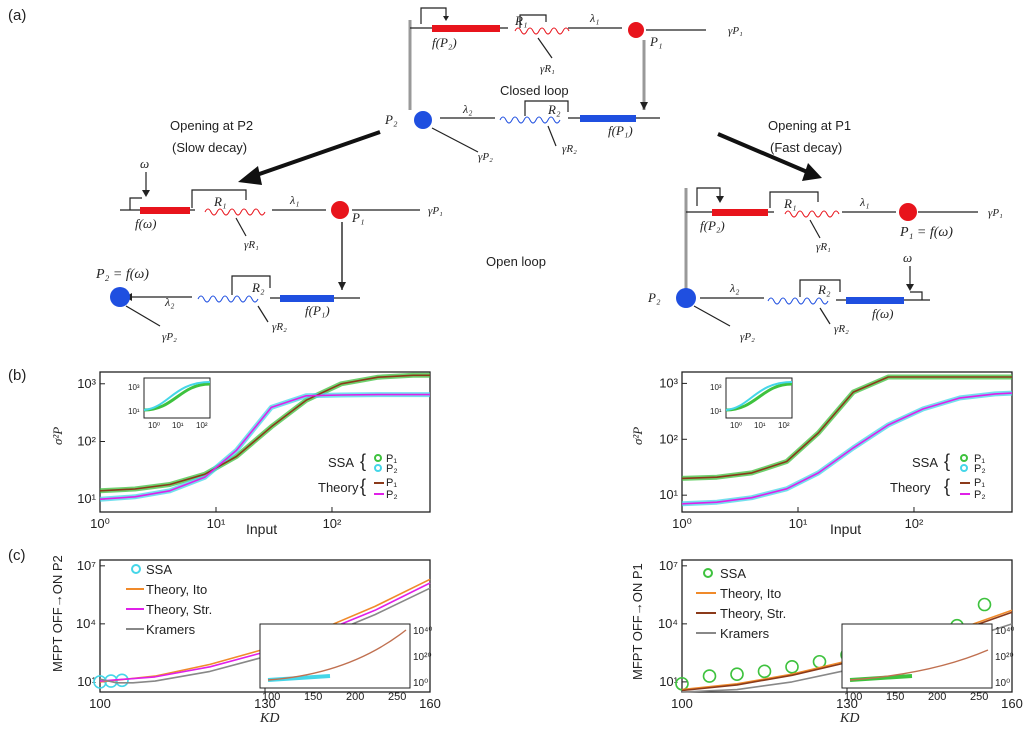  I want to click on legend-ssa-p1-b-right: P₁, so click(979, 459).